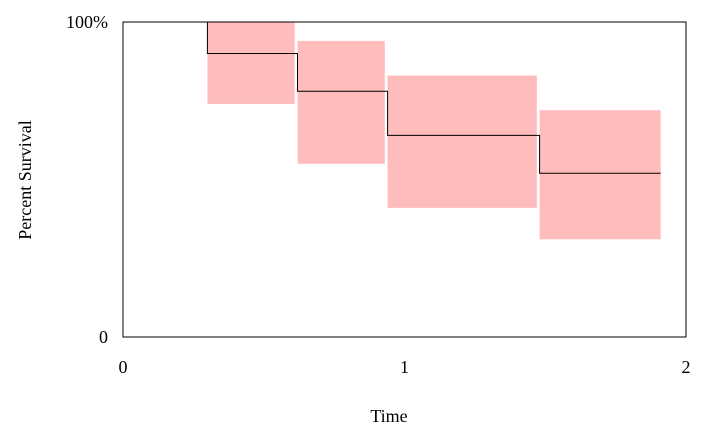  I want to click on x-tick-labels: 0 1 2, so click(405, 367).